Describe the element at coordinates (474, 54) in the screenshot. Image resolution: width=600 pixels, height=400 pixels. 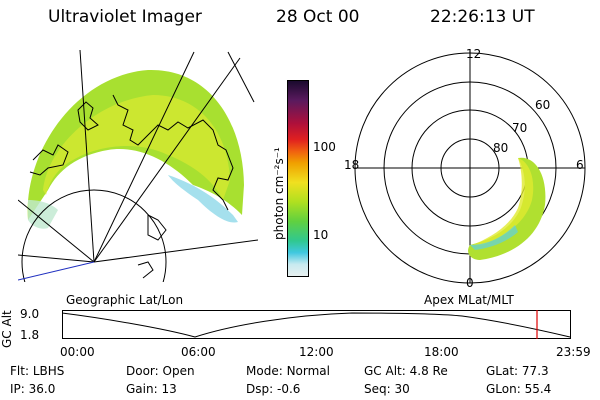
I see `mlt-label-12: 12` at that location.